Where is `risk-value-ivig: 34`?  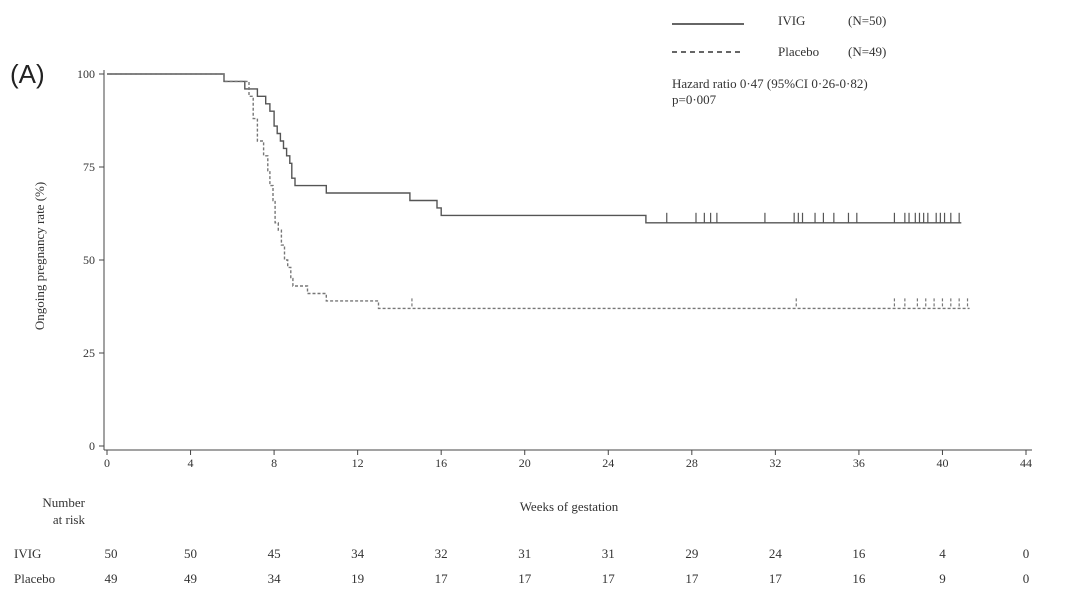 risk-value-ivig: 34 is located at coordinates (358, 553).